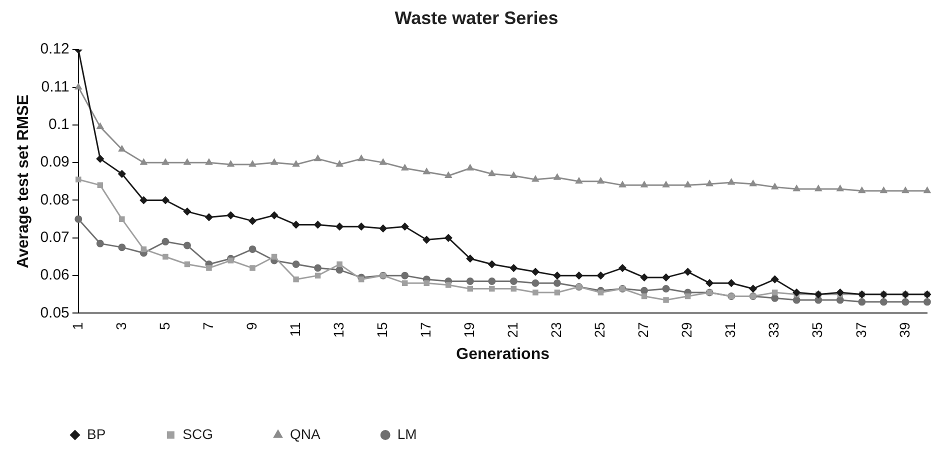 The image size is (947, 456). I want to click on x-tick-label: 17, so click(425, 330).